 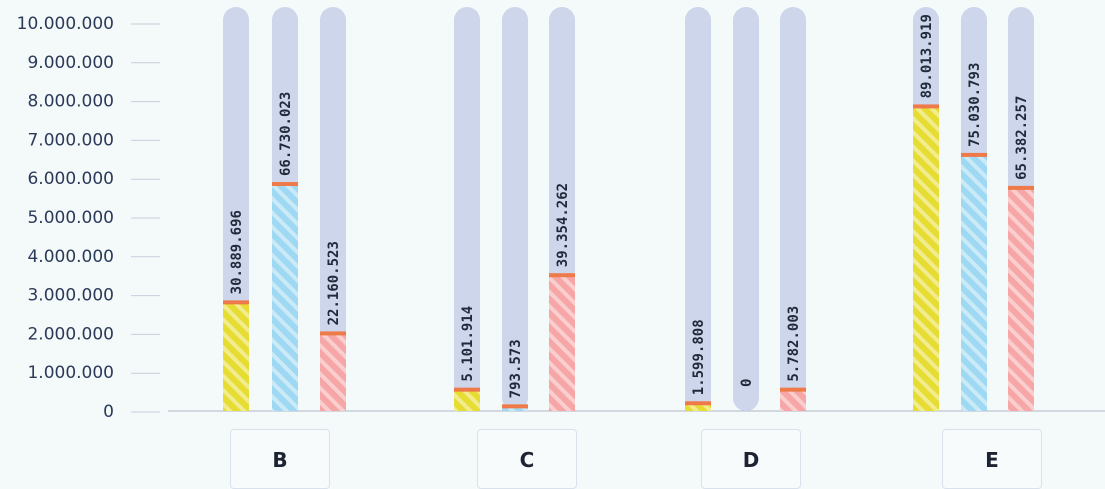 I want to click on bar-group-d-2: 0, so click(x=746, y=209).